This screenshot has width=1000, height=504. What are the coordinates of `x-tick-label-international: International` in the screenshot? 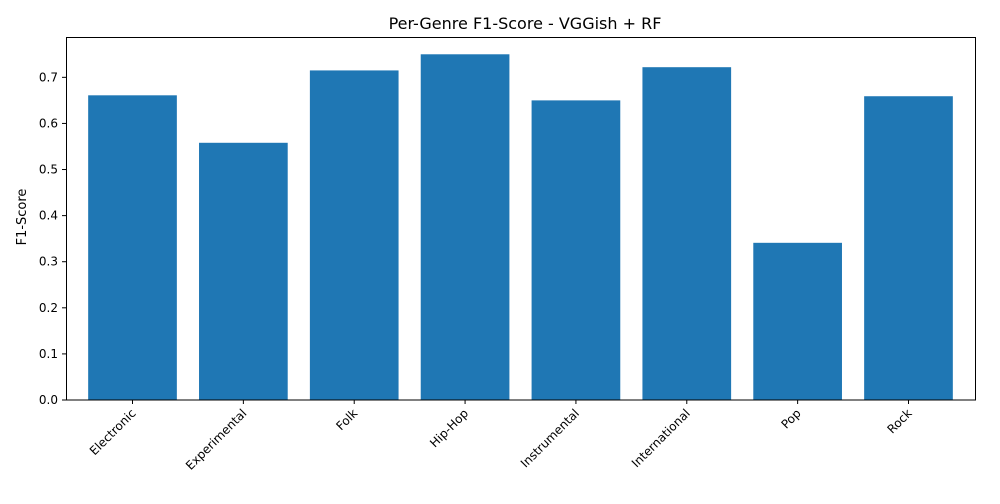 It's located at (661, 438).